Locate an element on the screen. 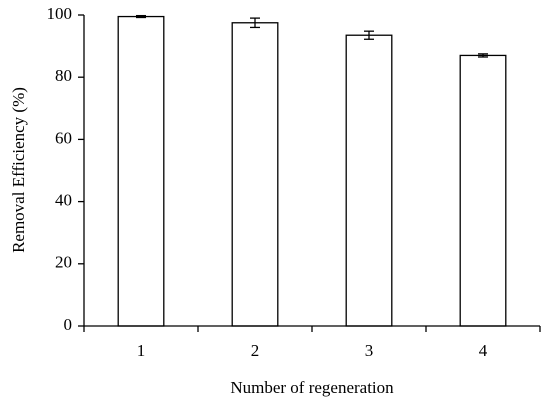  x-tick-label: 3 is located at coordinates (369, 350).